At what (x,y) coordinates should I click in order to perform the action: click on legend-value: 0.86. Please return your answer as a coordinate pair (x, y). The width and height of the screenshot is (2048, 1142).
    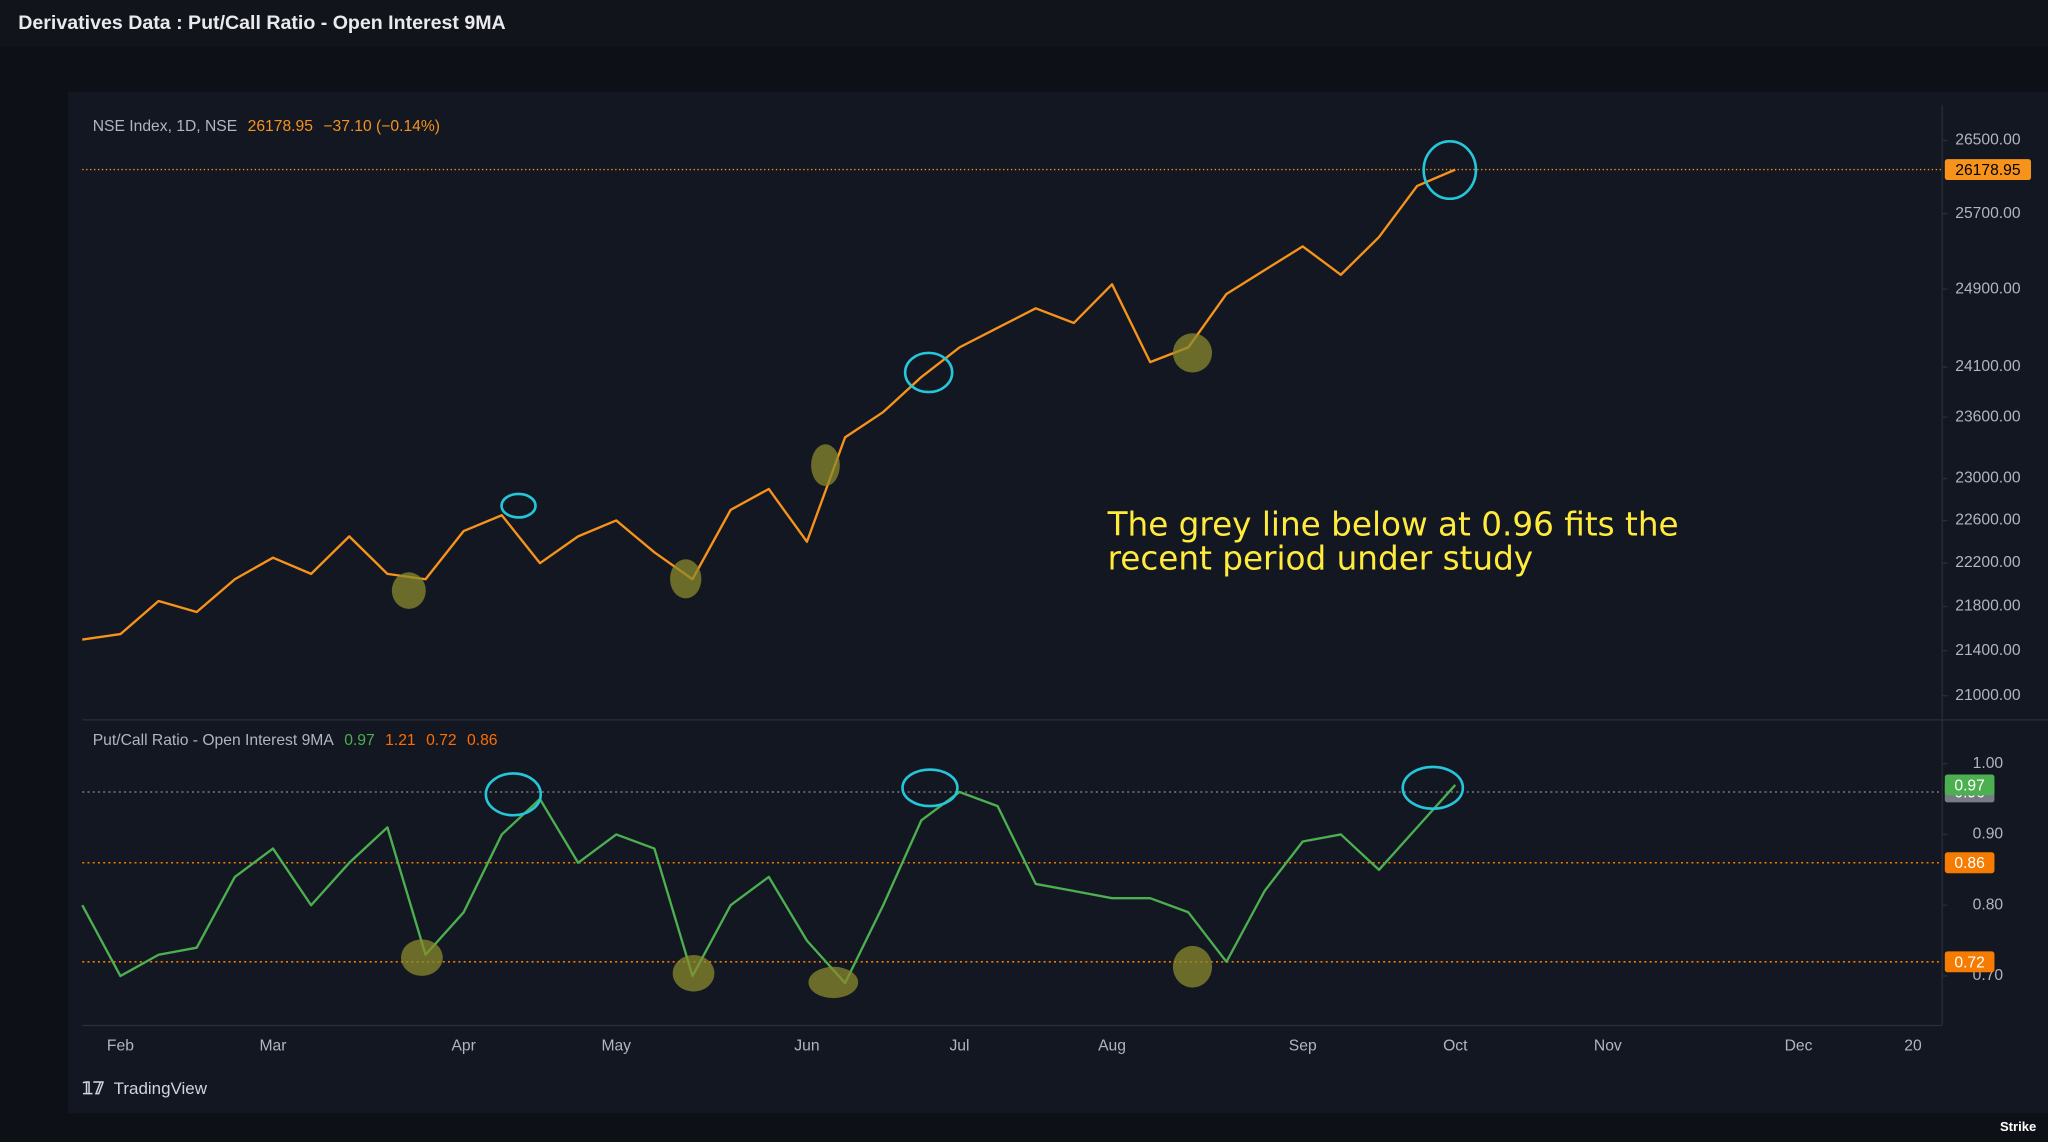
    Looking at the image, I should click on (482, 740).